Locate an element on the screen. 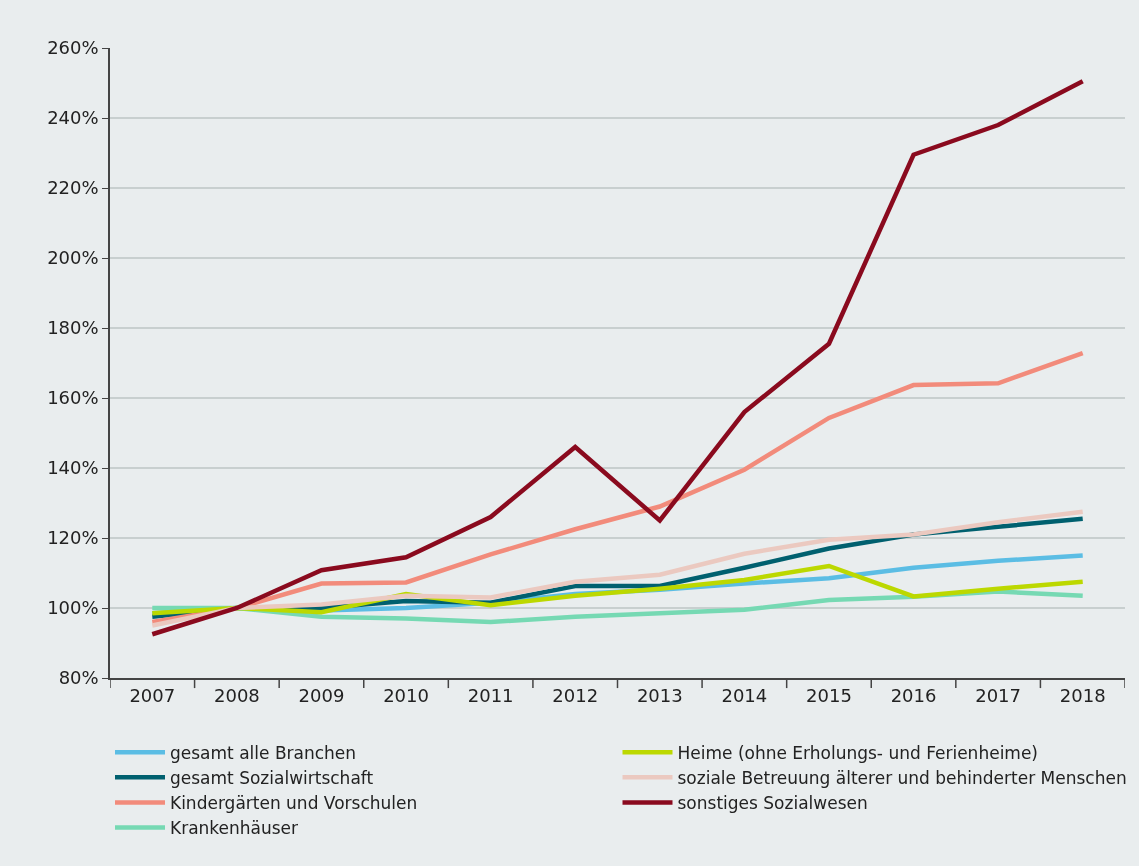 Image resolution: width=1139 pixels, height=866 pixels. y-tick-label: 180% is located at coordinates (73, 328).